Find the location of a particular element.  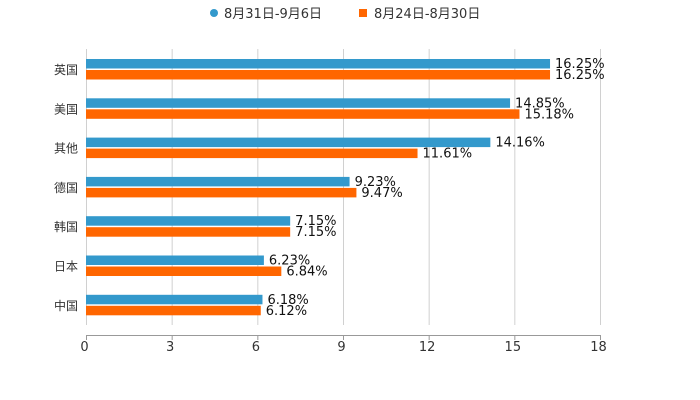

category-label: 韩国 is located at coordinates (66, 226).